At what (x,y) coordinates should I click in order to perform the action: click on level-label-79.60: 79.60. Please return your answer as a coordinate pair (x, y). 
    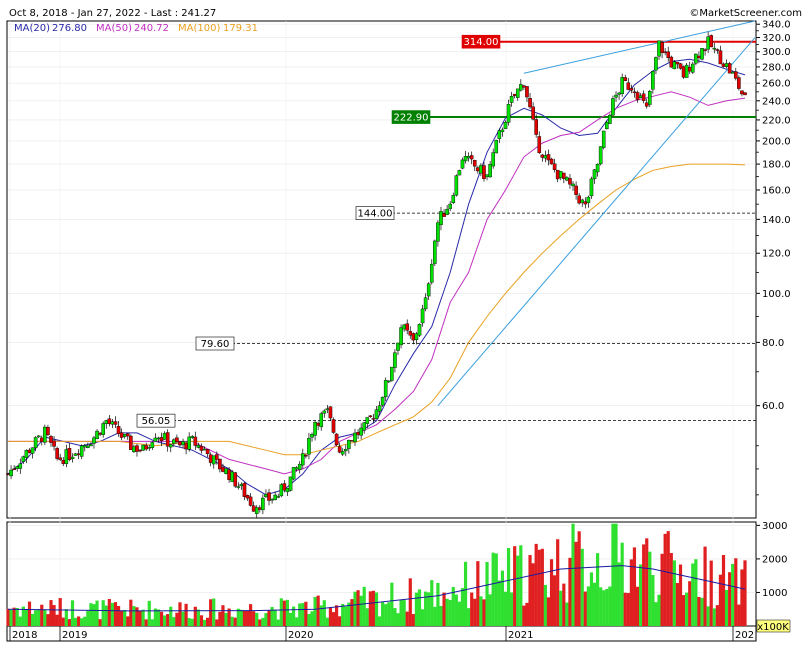
    Looking at the image, I should click on (215, 344).